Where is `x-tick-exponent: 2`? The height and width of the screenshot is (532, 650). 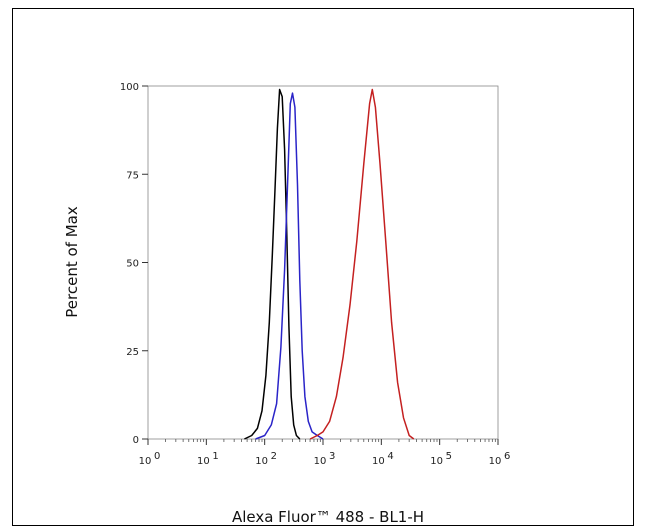
x-tick-exponent: 2 is located at coordinates (274, 456).